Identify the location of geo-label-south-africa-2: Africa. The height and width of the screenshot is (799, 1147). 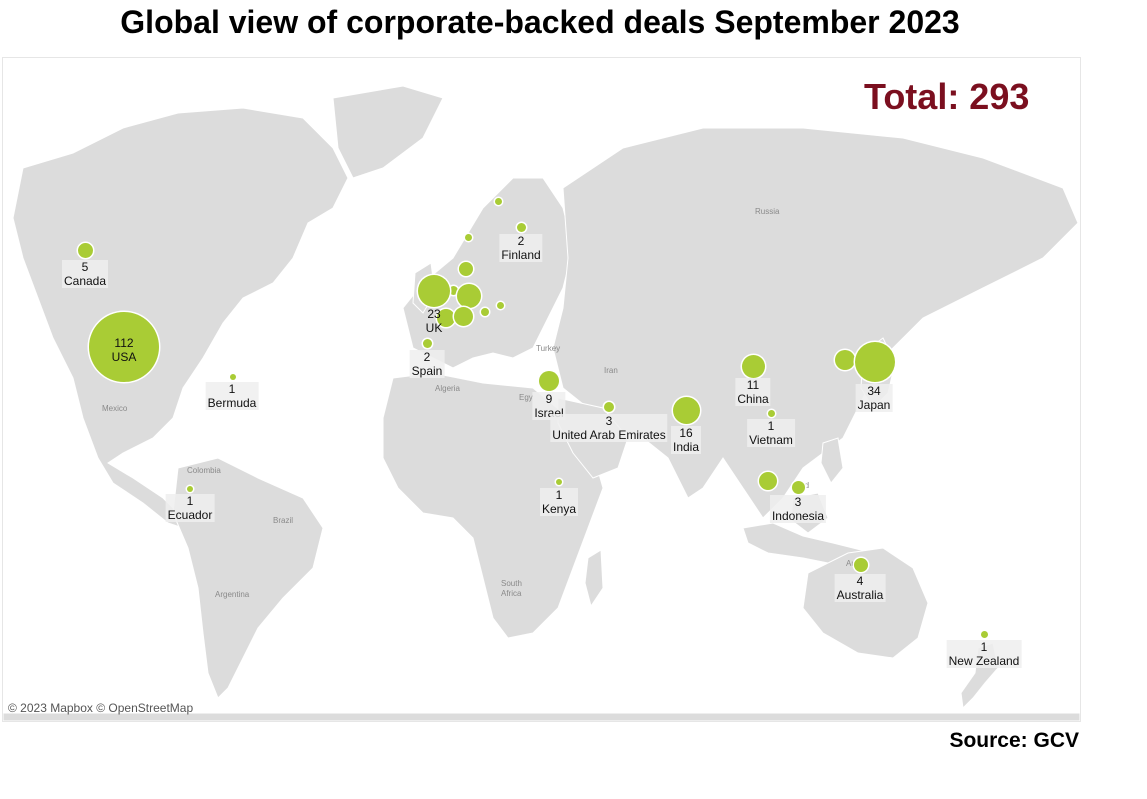
(511, 593).